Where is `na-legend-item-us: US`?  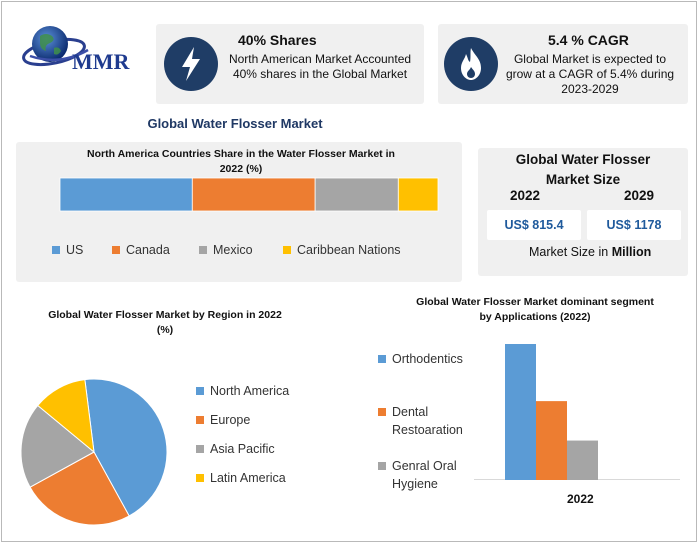
na-legend-item-us: US is located at coordinates (67, 250).